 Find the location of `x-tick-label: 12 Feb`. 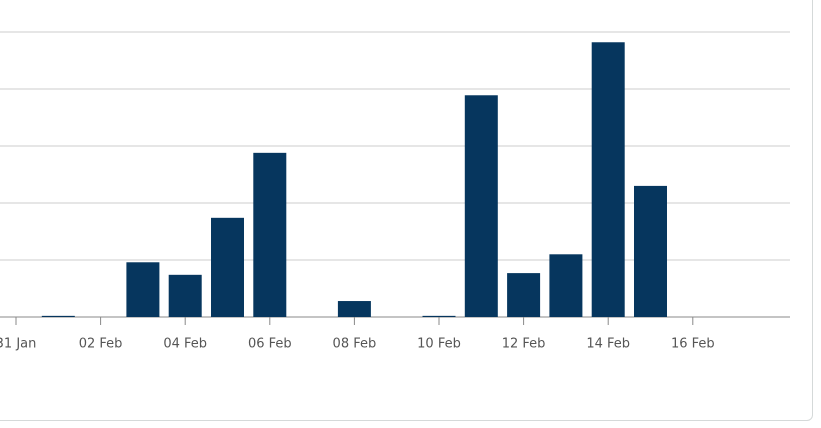

x-tick-label: 12 Feb is located at coordinates (524, 344).